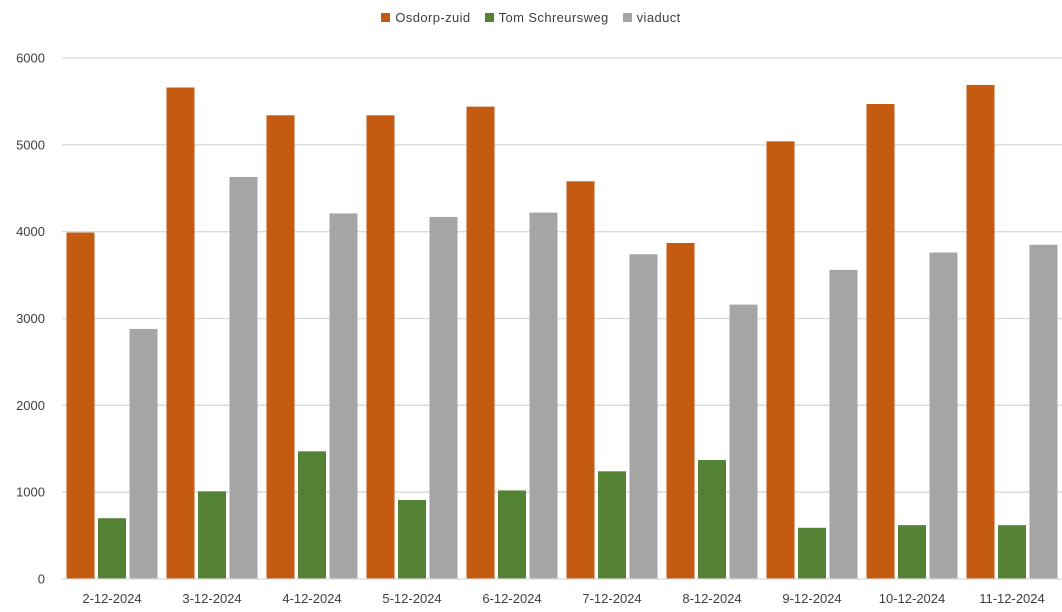  Describe the element at coordinates (312, 515) in the screenshot. I see `bar-tom-schreursweg-4-12-2024` at that location.